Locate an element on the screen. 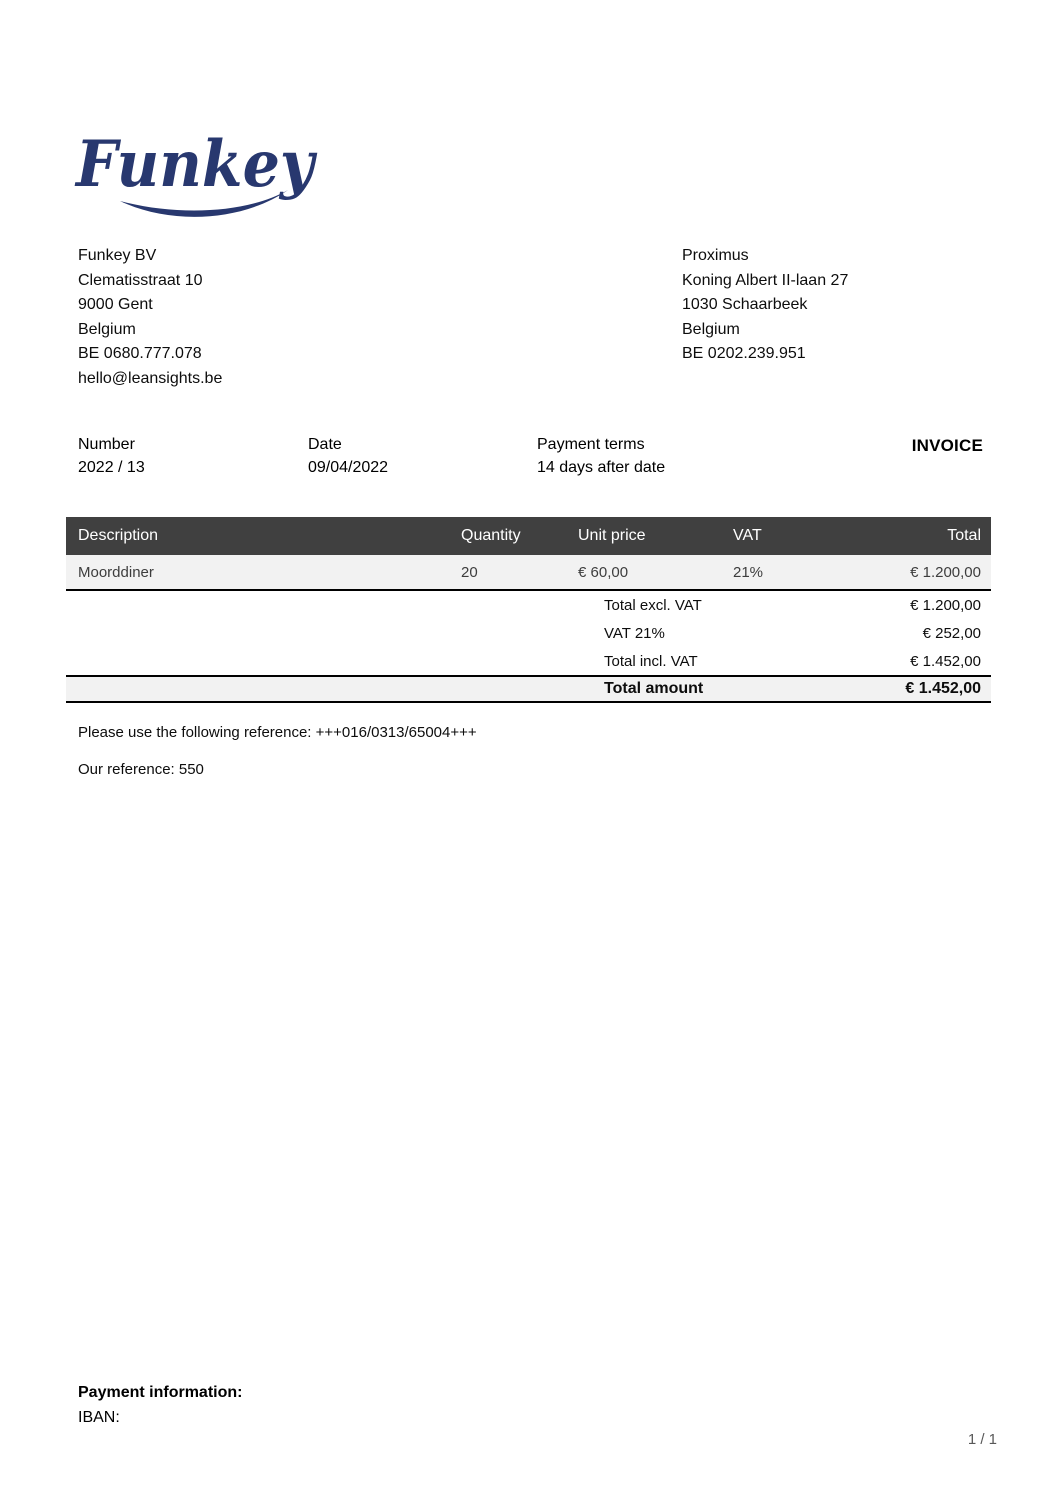 This screenshot has width=1058, height=1497. total-incl-vat-row: Total incl. VAT € 1.452,00 is located at coordinates (528, 661).